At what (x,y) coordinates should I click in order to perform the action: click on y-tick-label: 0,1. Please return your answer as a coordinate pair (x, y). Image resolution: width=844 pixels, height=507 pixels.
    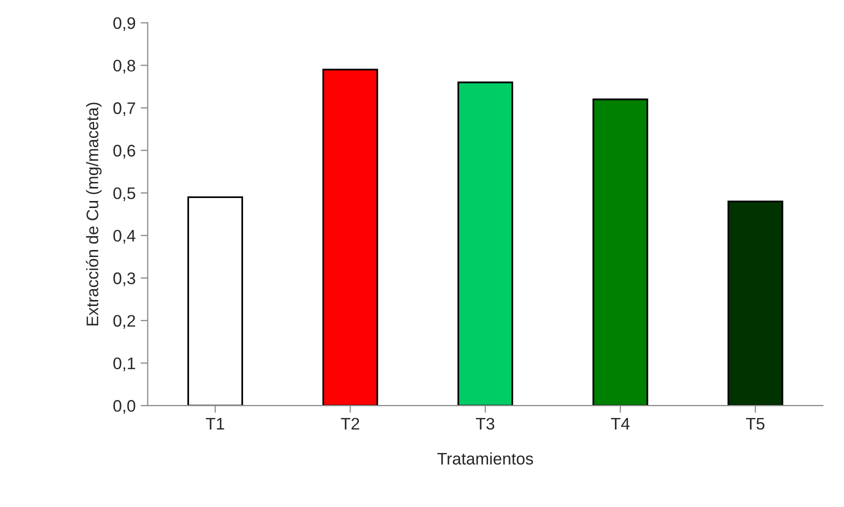
    Looking at the image, I should click on (124, 364).